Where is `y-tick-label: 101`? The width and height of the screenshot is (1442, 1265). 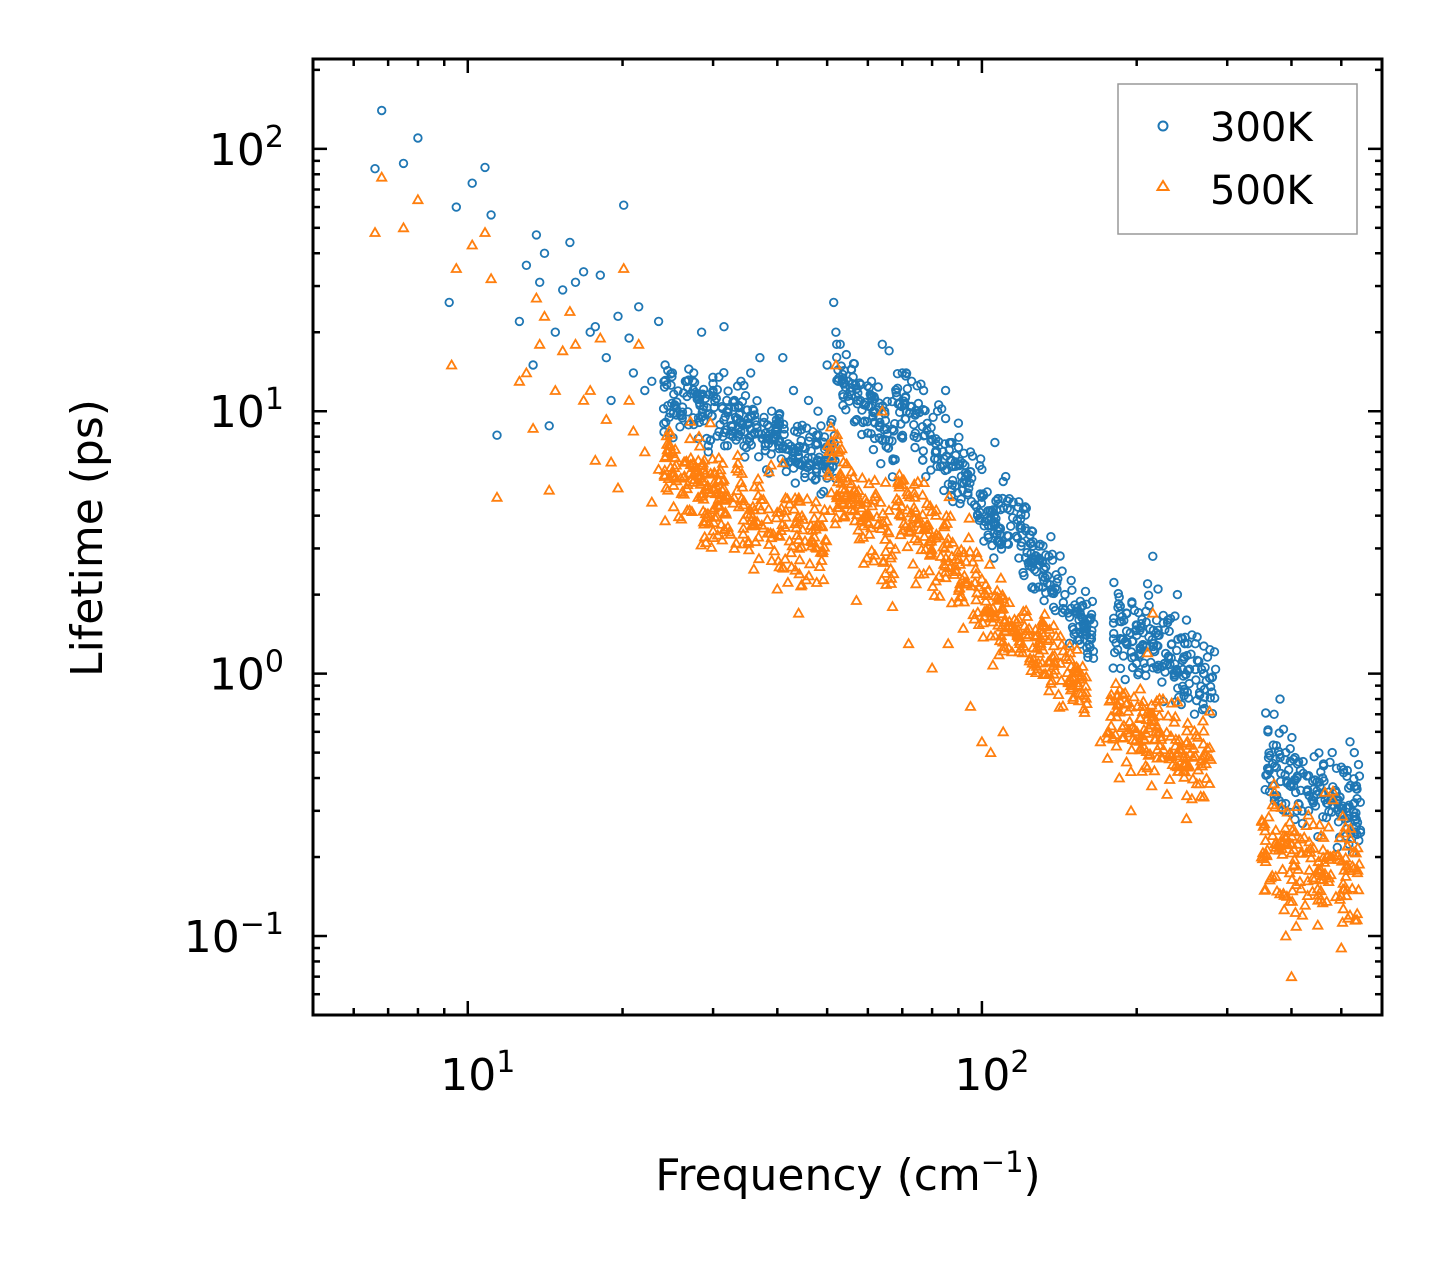 y-tick-label: 101 is located at coordinates (246, 410).